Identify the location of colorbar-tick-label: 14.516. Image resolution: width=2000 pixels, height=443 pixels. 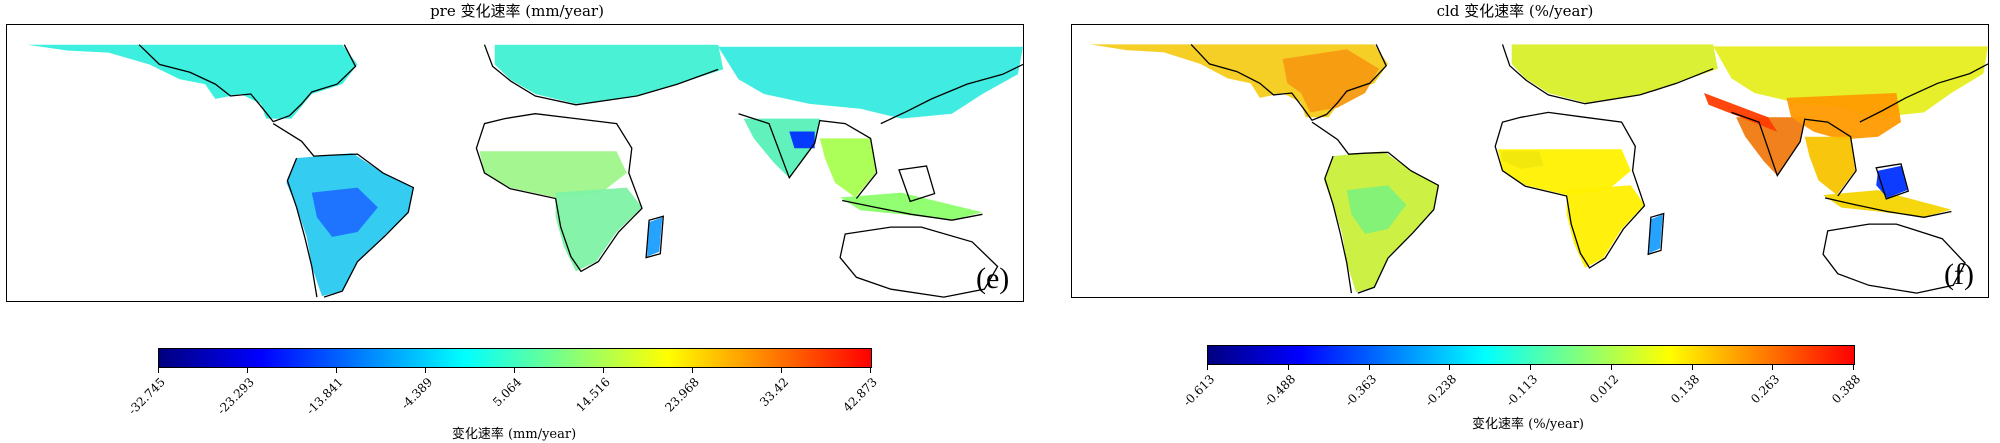
(593, 395).